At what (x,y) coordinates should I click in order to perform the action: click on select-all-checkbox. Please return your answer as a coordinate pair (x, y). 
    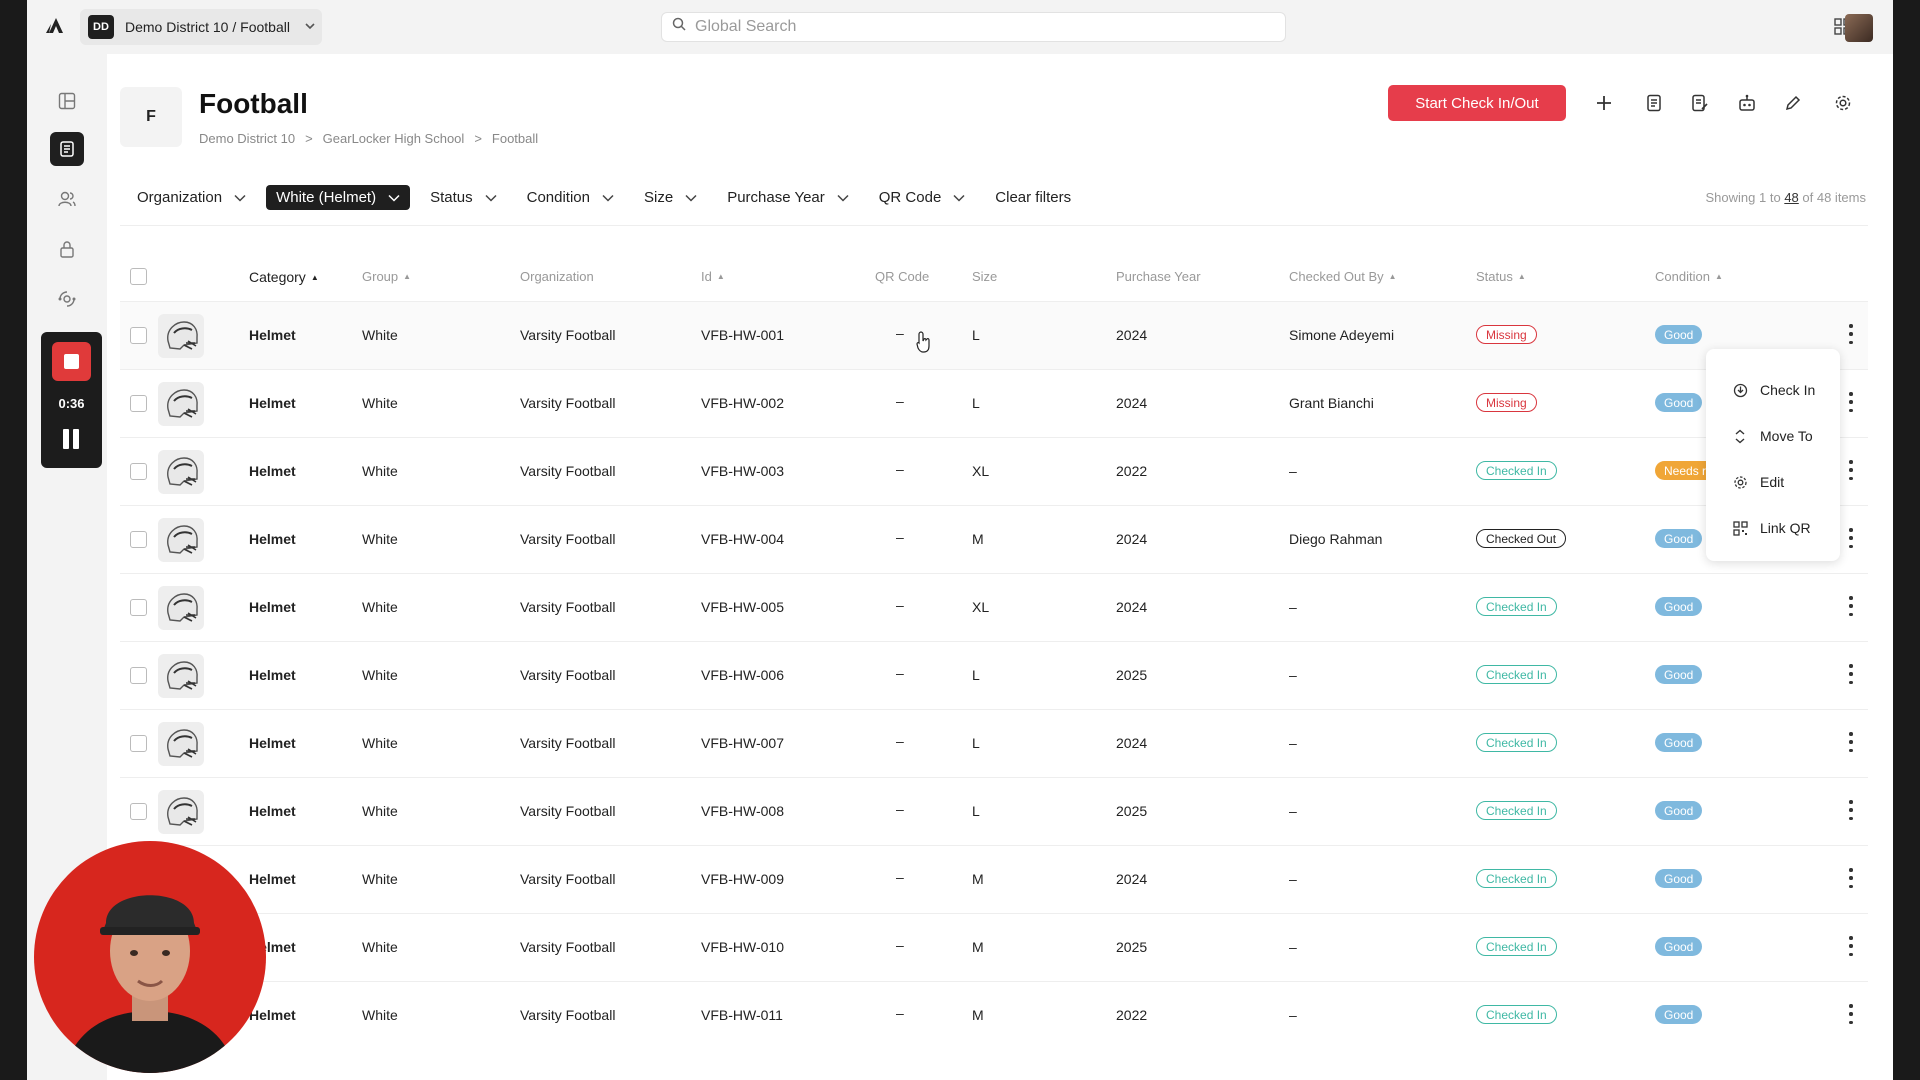
    Looking at the image, I should click on (138, 276).